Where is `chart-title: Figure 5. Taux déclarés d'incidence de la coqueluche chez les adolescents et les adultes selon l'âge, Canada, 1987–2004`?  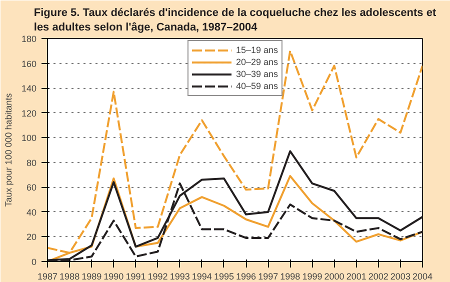
chart-title: Figure 5. Taux déclarés d'incidence de la coqueluche chez les adolescents et les adultes selon l'âge, Canada, 1987–2004 is located at coordinates (235, 20).